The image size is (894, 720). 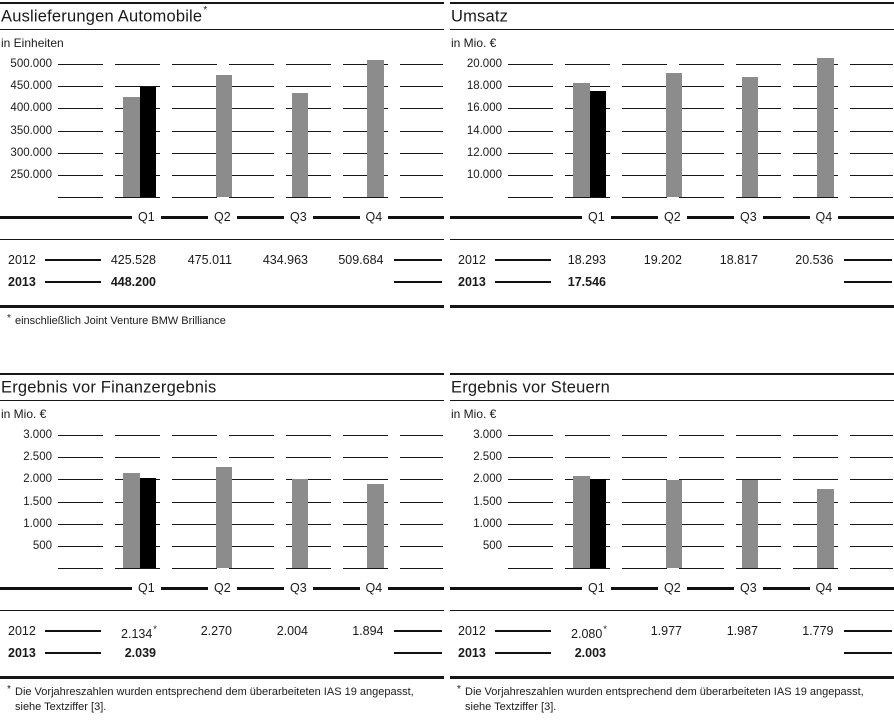 I want to click on y-axis-tick-label: 300.000, so click(x=31, y=153).